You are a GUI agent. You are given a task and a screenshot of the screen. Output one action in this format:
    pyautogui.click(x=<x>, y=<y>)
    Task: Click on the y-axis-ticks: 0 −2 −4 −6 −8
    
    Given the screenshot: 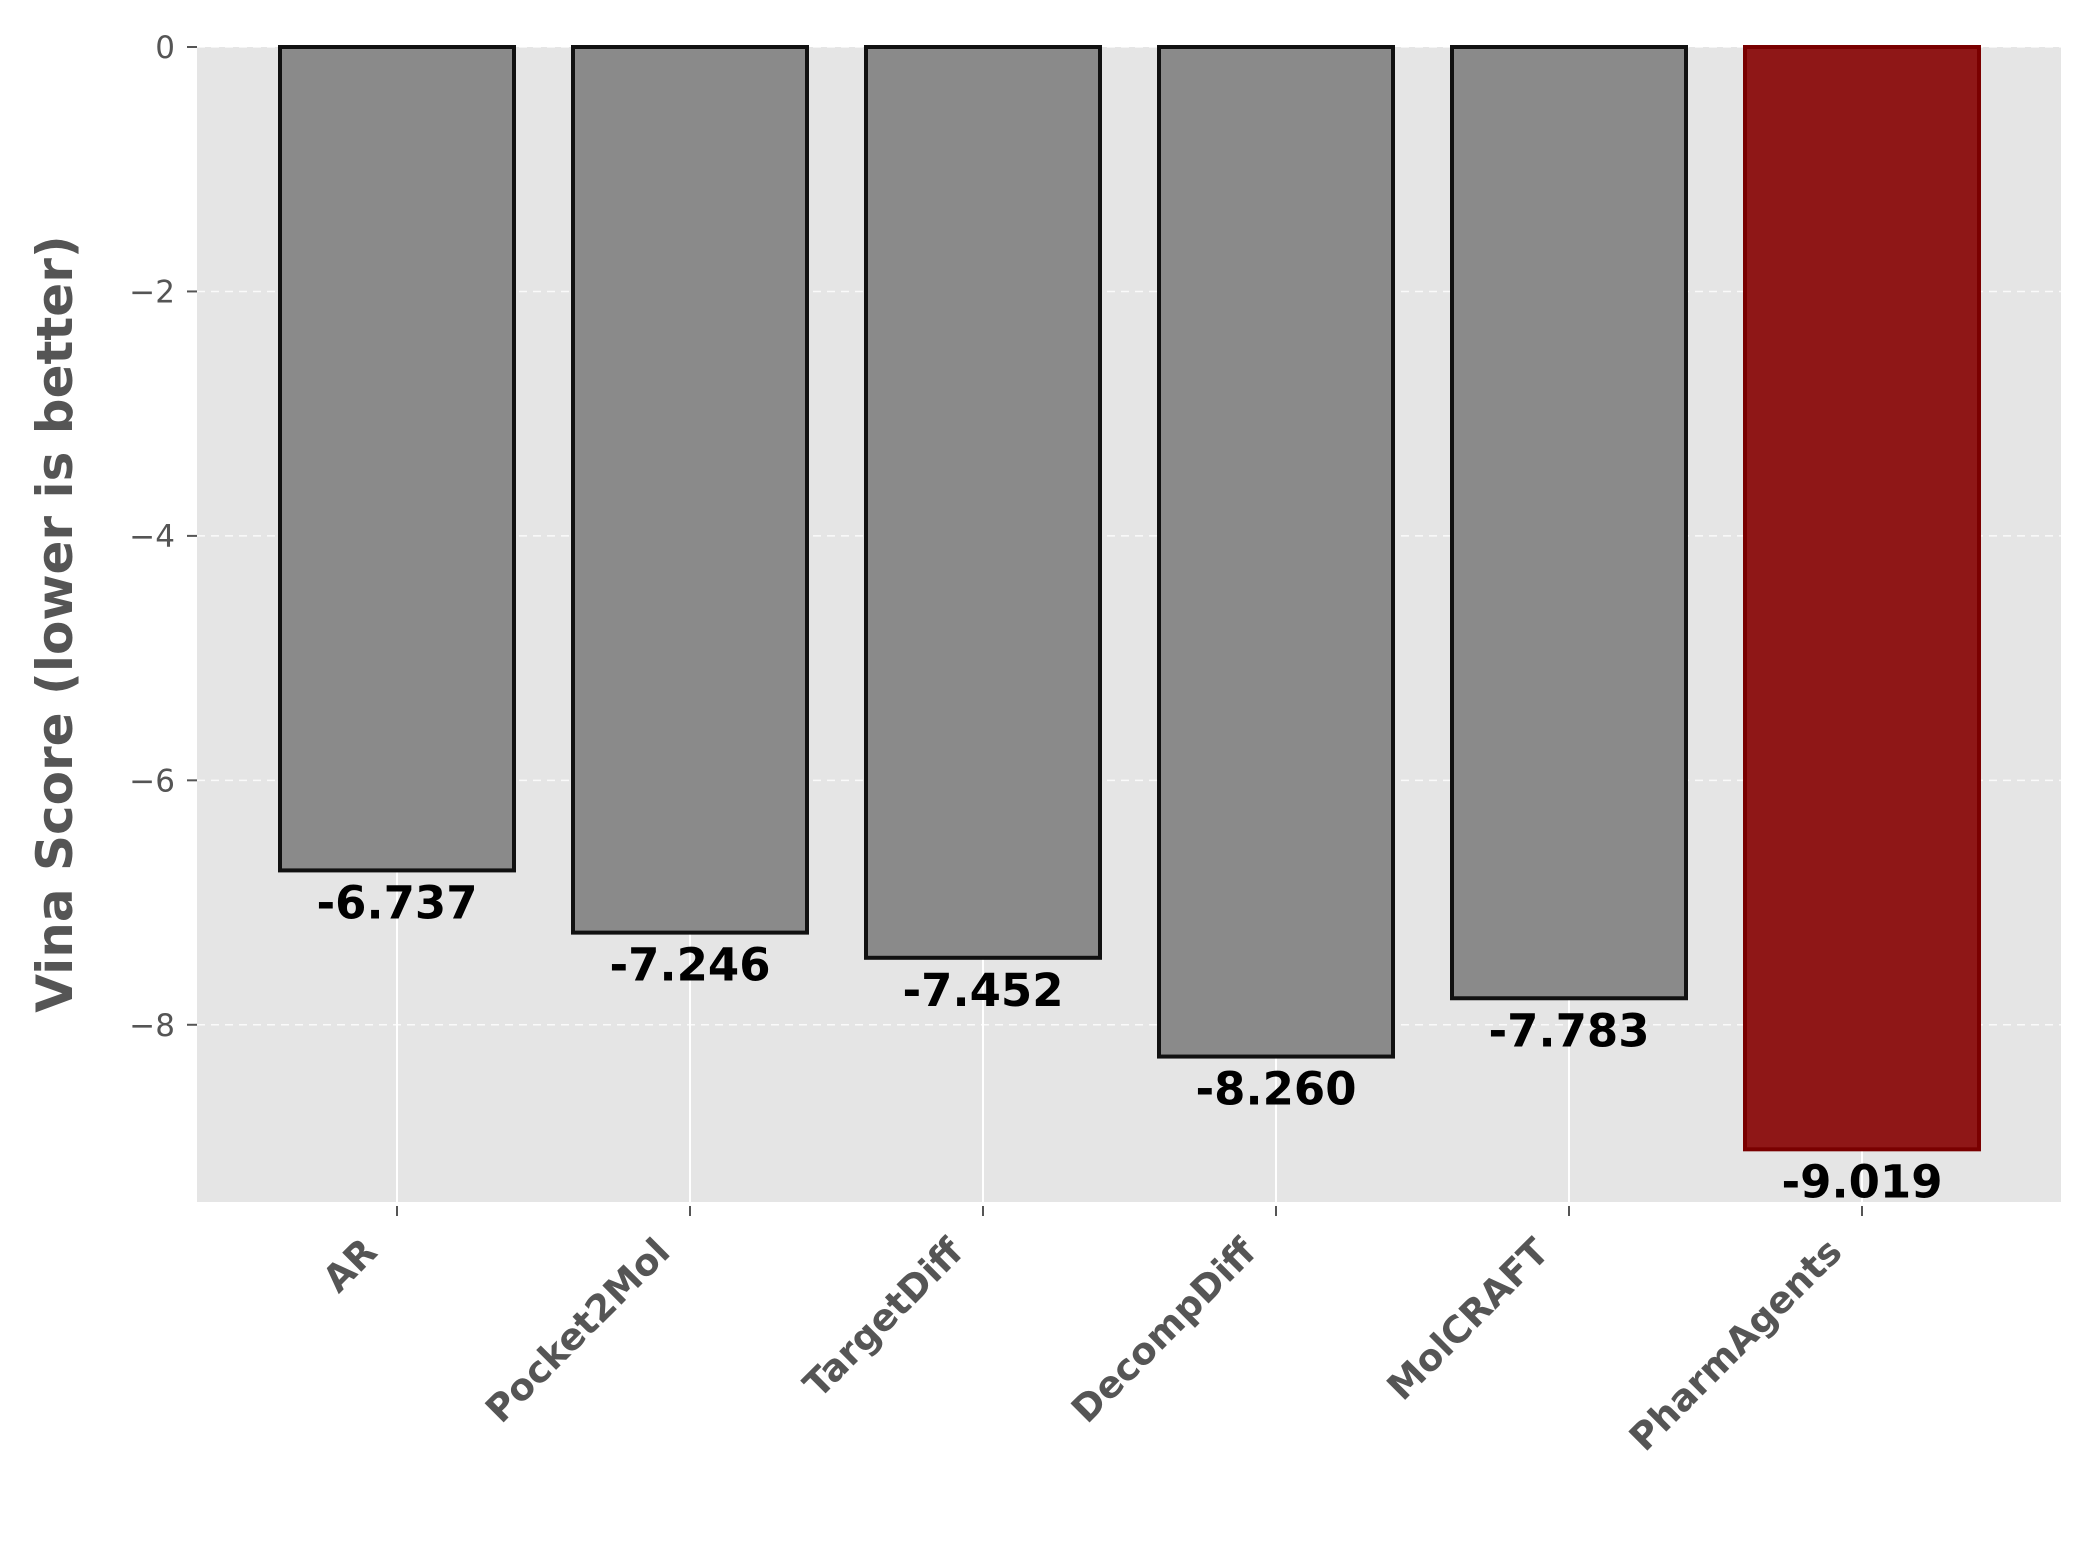 What is the action you would take?
    pyautogui.click(x=163, y=537)
    